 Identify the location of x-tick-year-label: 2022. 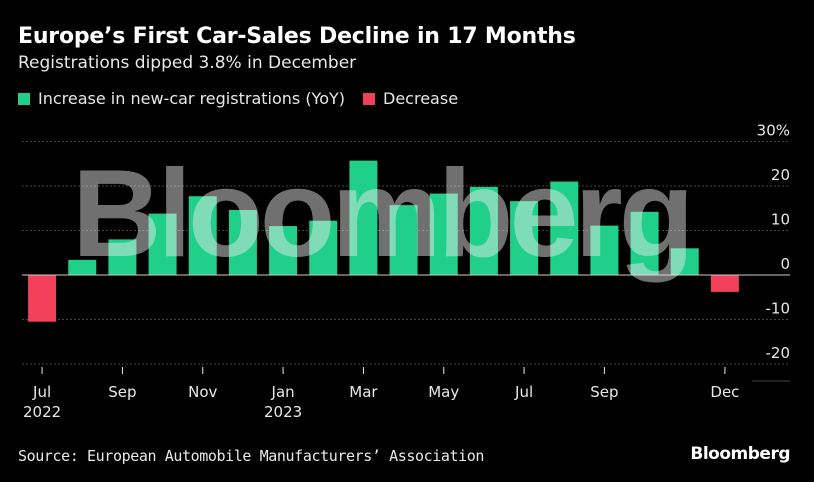
(42, 412).